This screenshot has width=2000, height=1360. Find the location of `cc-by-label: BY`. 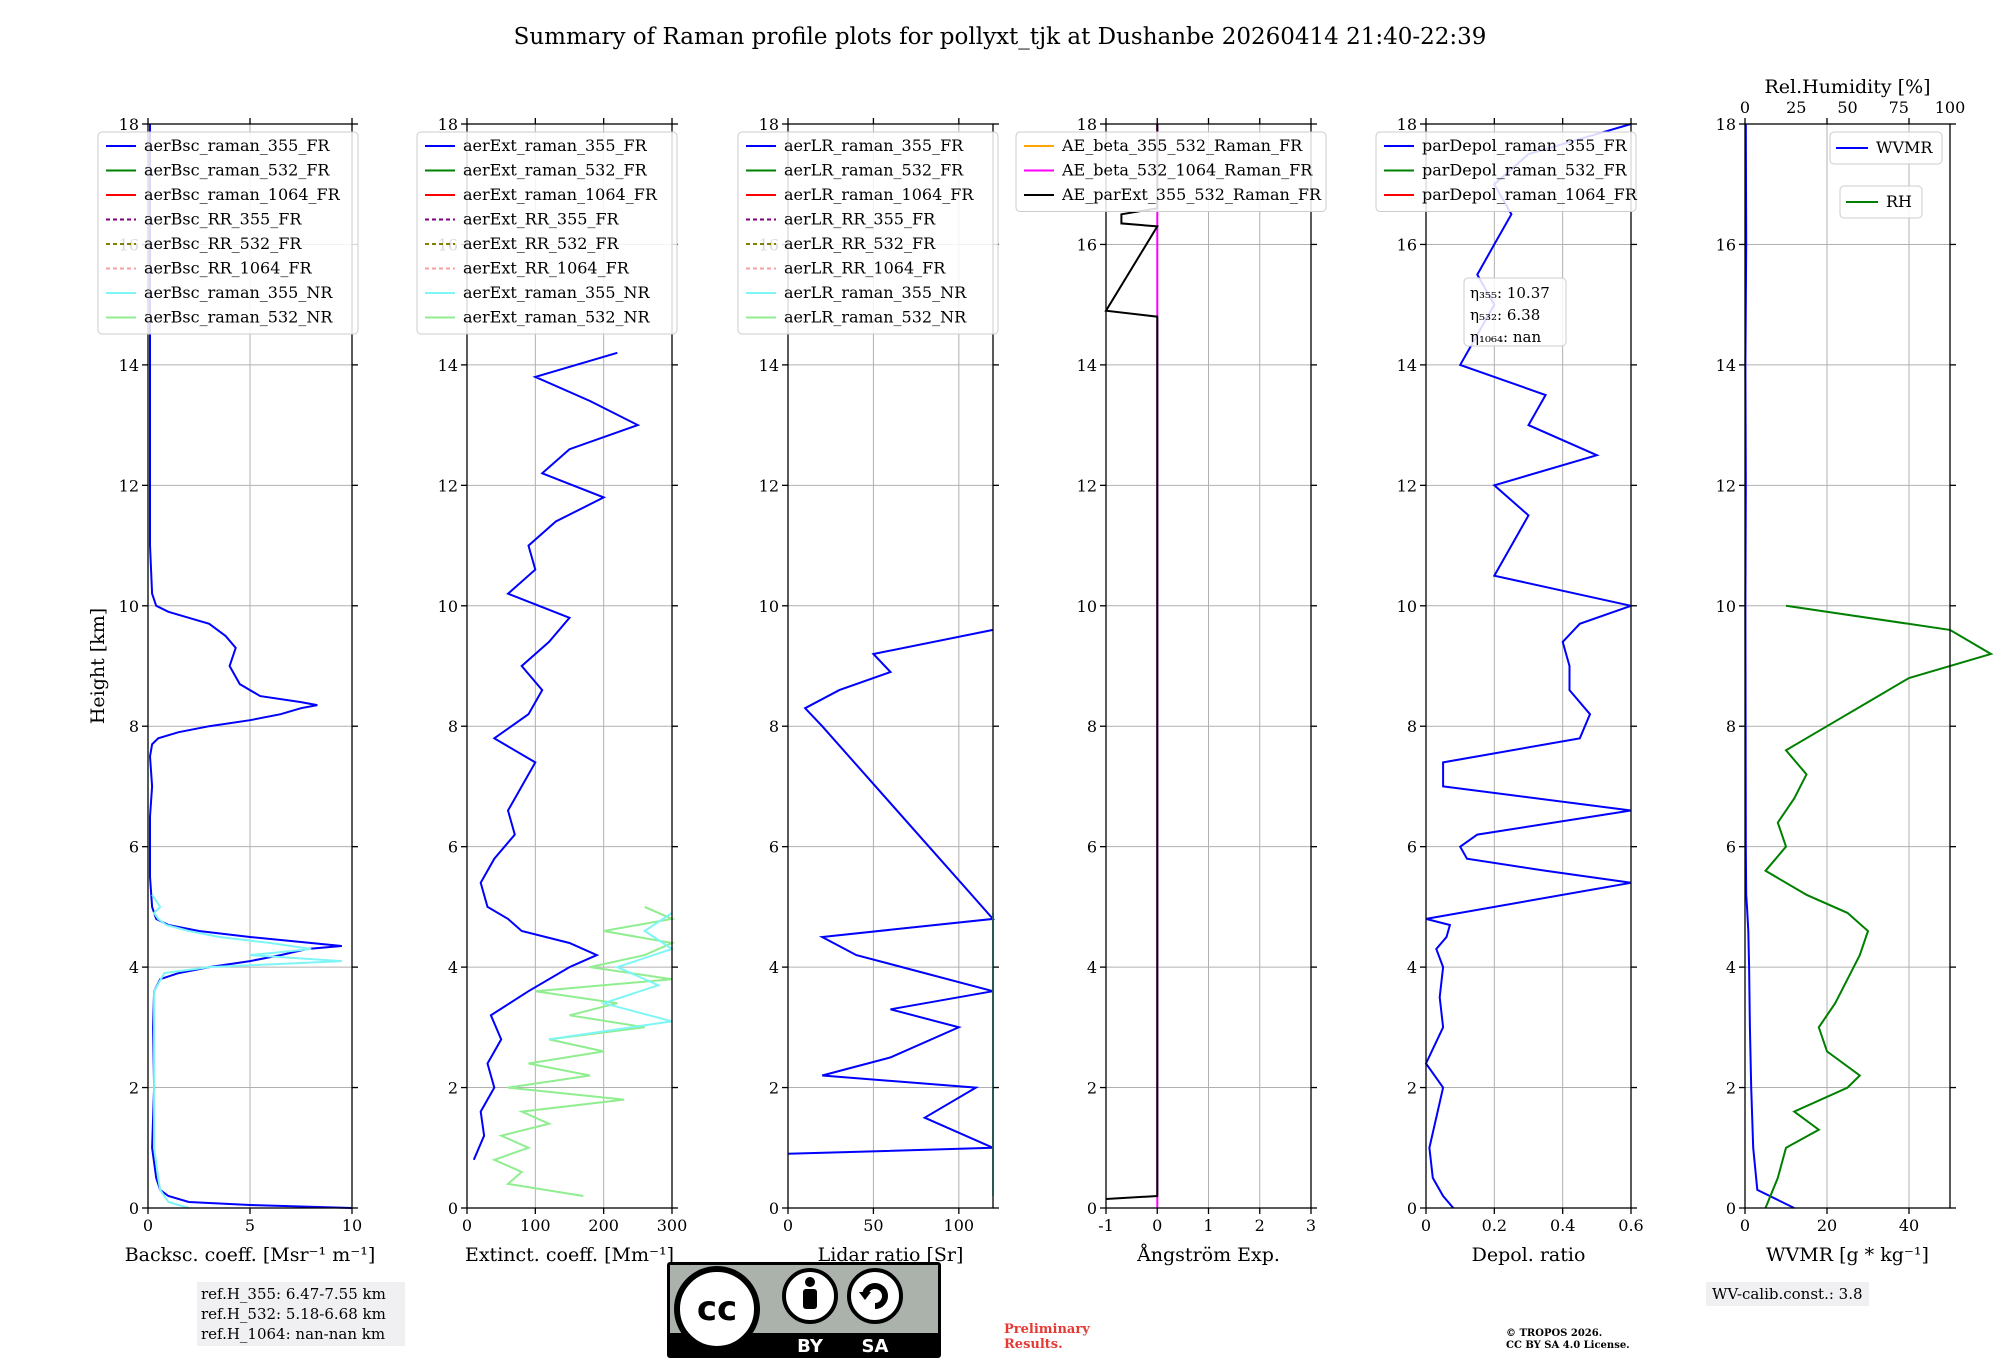

cc-by-label: BY is located at coordinates (810, 1346).